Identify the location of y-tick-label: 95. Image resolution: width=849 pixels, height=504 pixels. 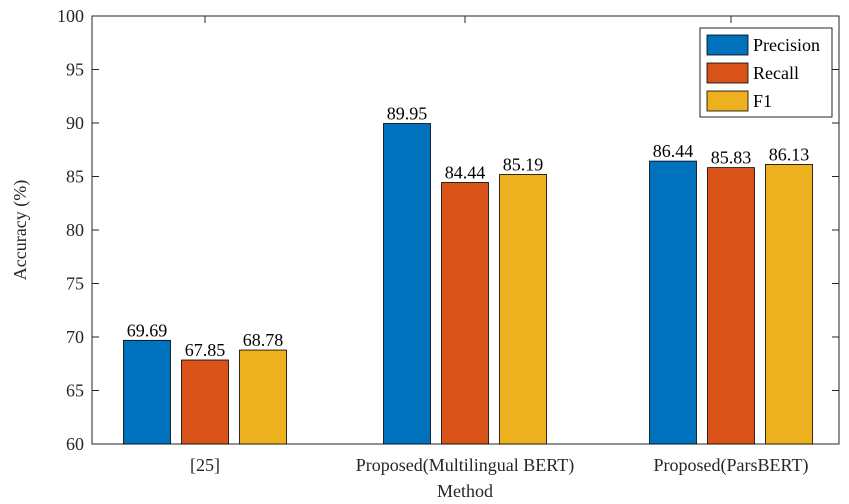
(75, 70).